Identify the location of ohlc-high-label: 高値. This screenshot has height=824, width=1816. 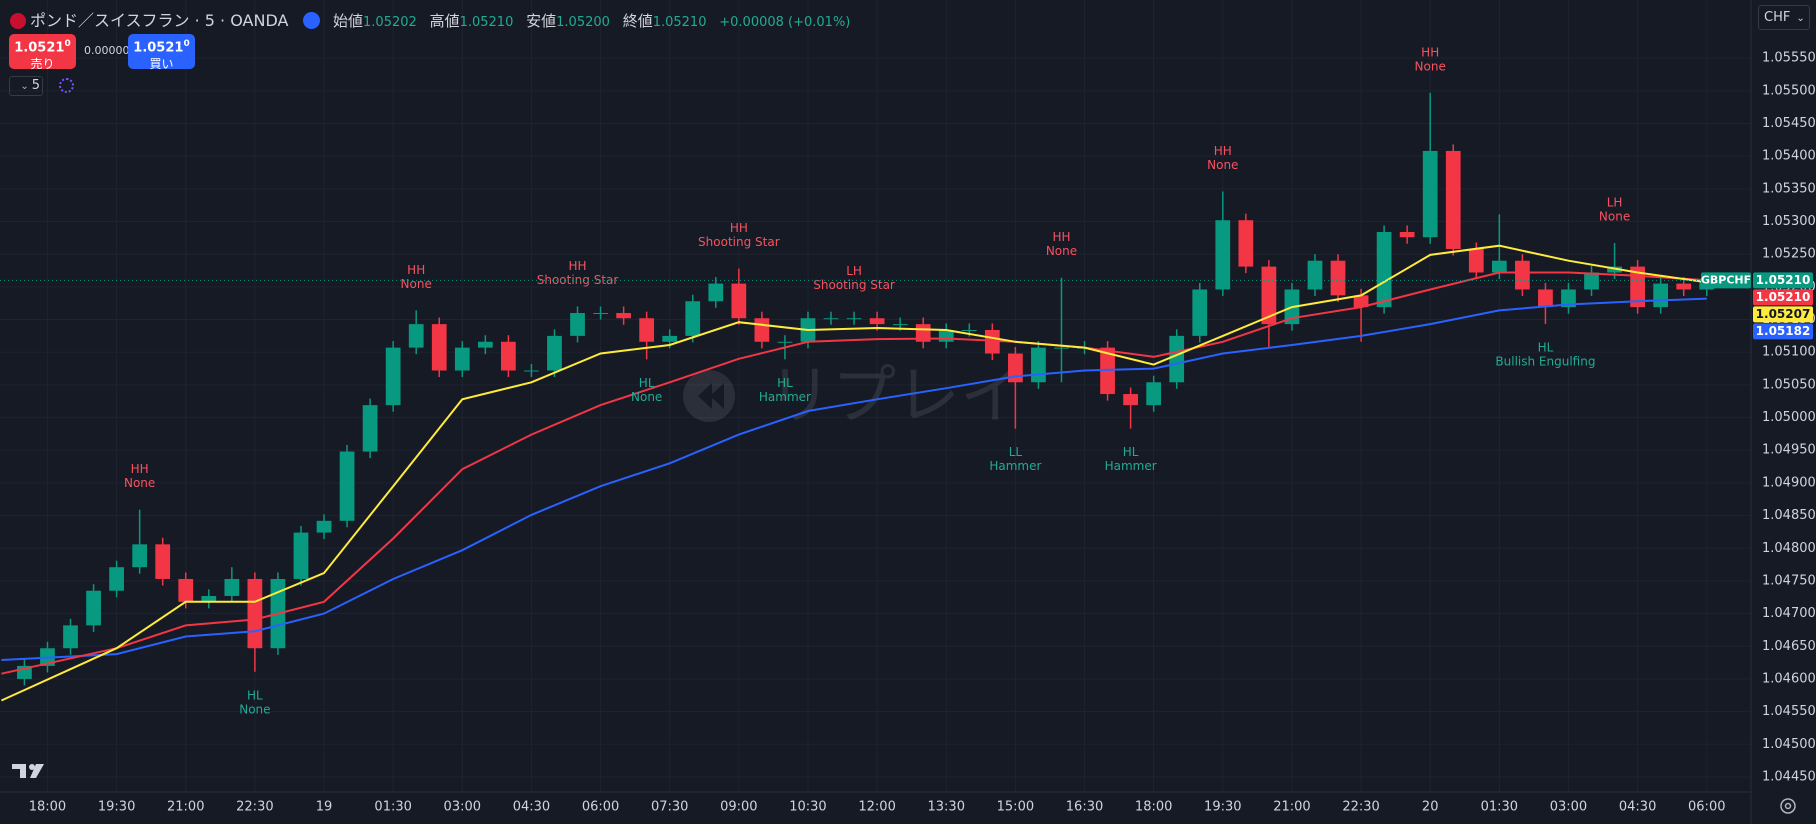
(444, 21).